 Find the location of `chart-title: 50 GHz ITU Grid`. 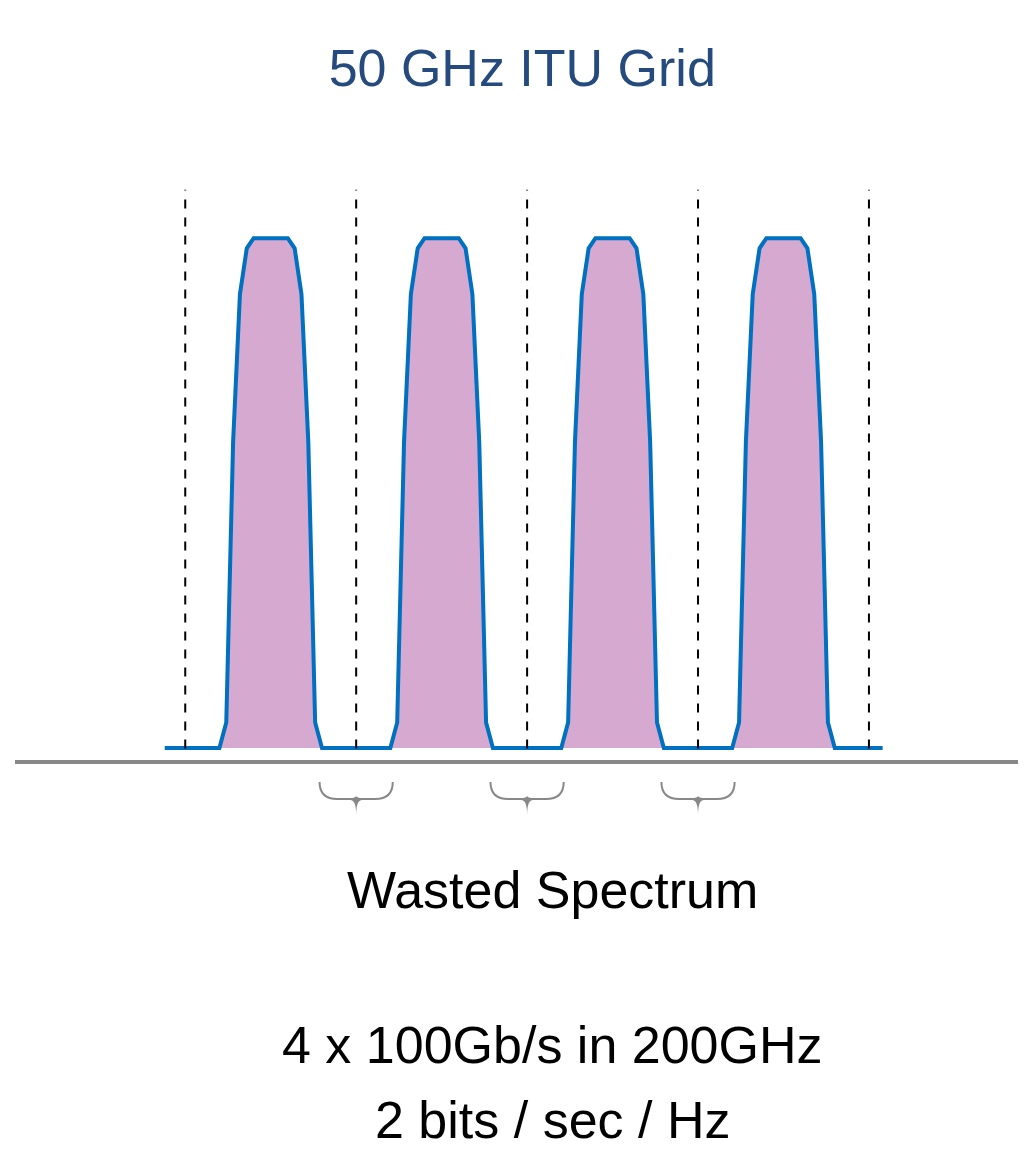

chart-title: 50 GHz ITU Grid is located at coordinates (522, 68).